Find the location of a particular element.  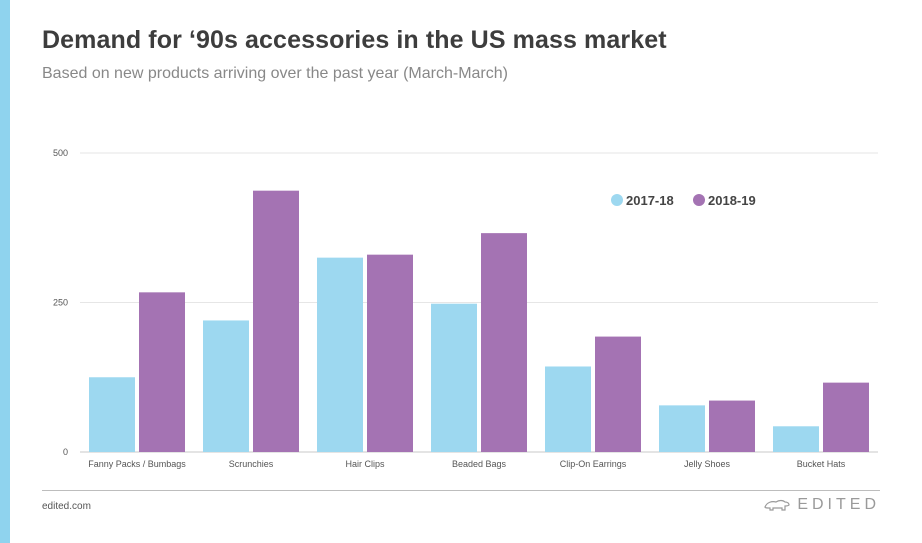

legend: 2017-18 2018-19 is located at coordinates (683, 200).